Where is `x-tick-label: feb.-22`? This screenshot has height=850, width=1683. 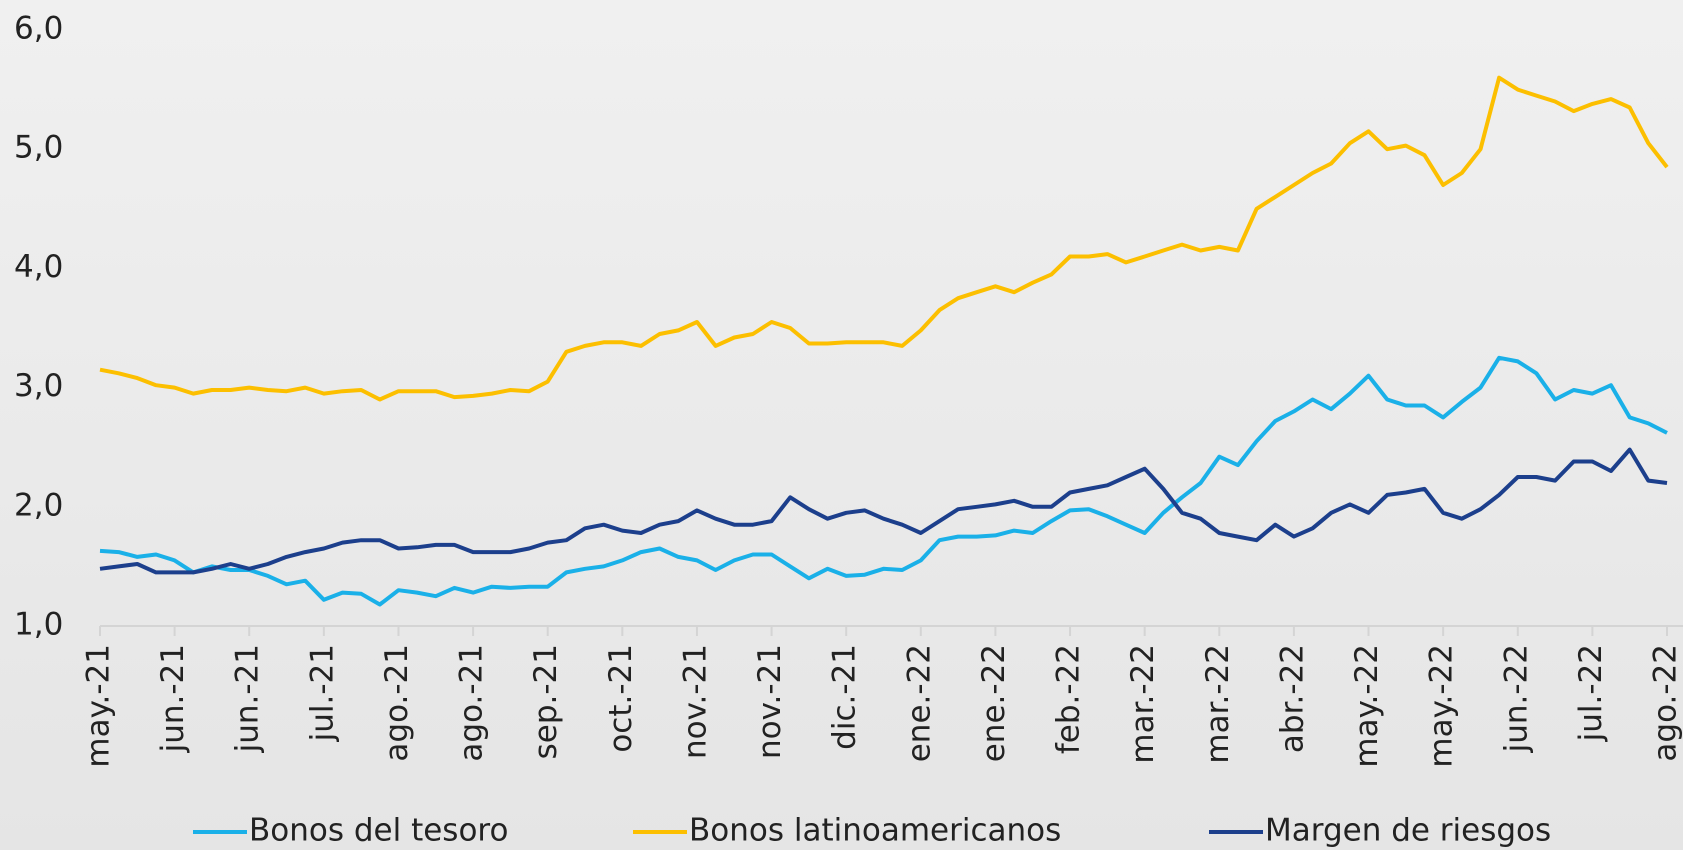 x-tick-label: feb.-22 is located at coordinates (1069, 699).